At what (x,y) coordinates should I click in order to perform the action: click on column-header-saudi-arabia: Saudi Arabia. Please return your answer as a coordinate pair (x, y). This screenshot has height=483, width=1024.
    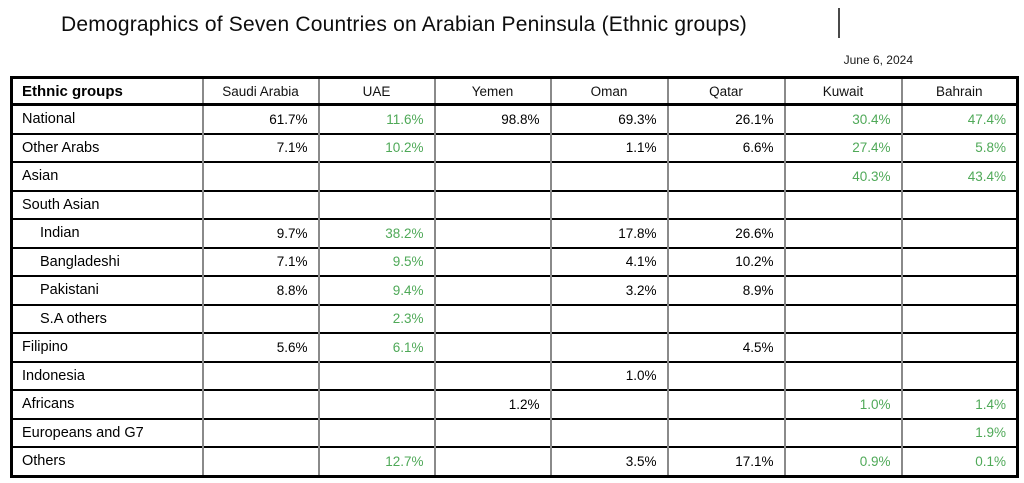
    Looking at the image, I should click on (260, 91).